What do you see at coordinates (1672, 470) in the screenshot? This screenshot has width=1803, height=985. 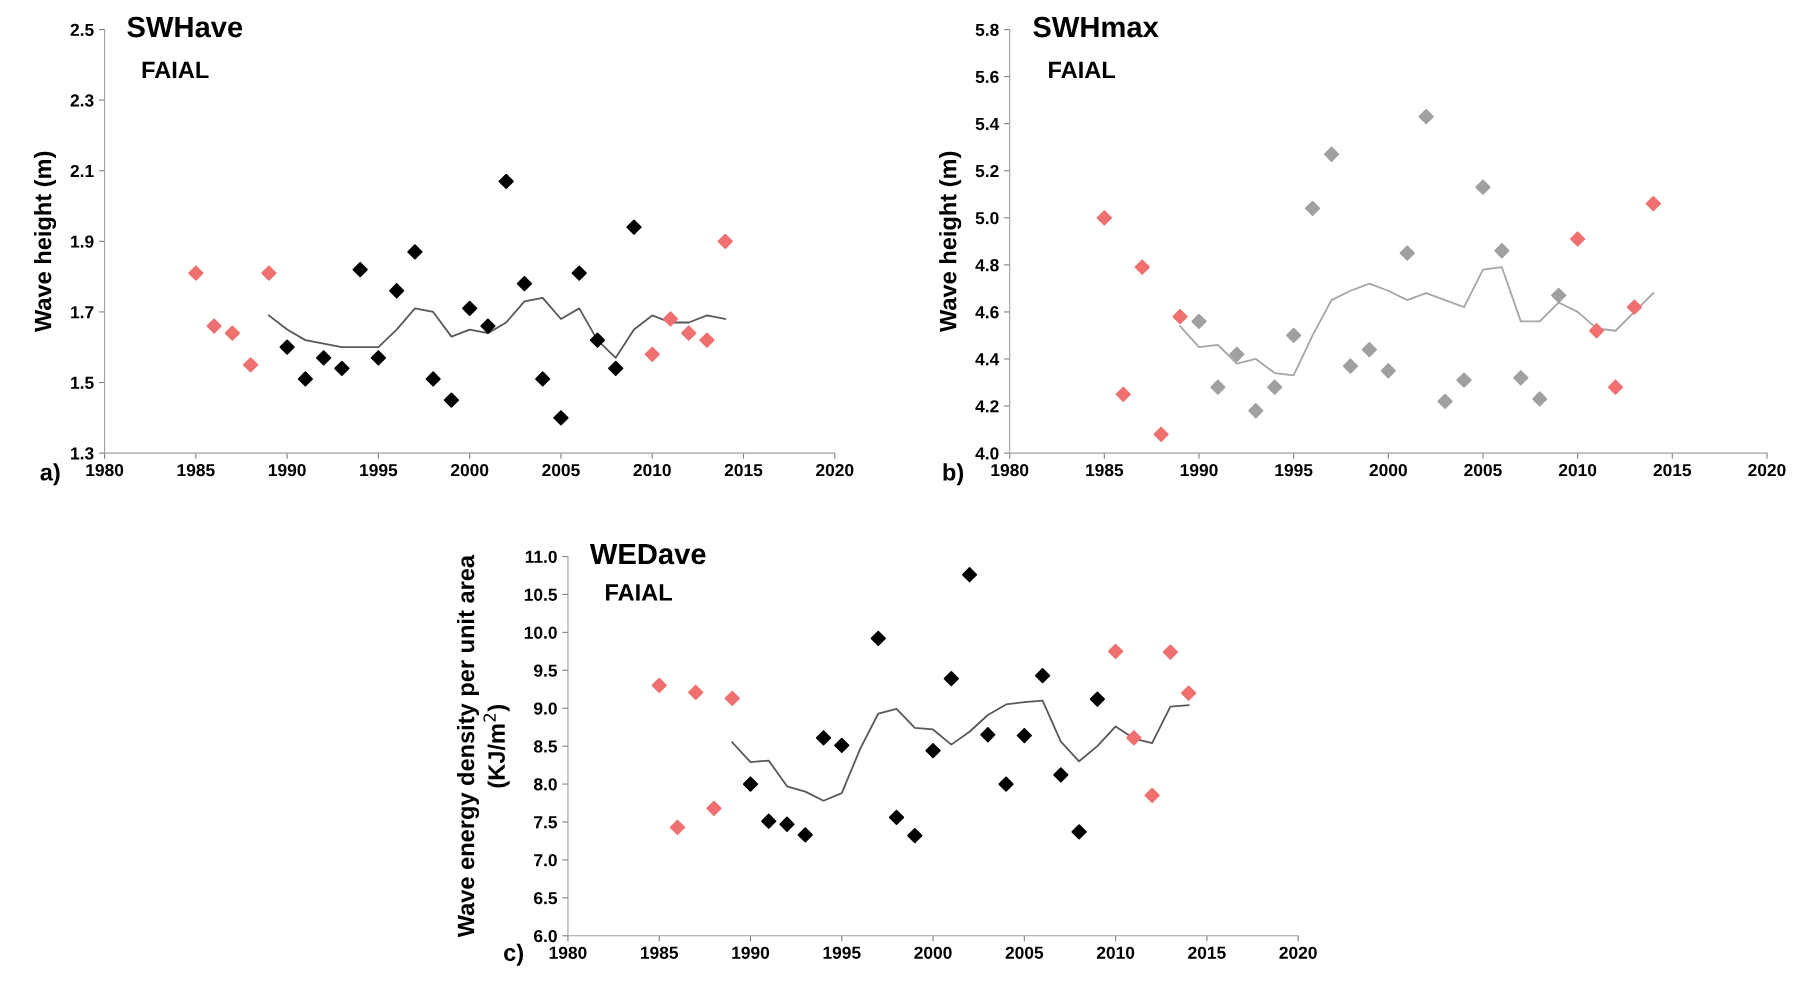 I see `x-tick-label: 2015` at bounding box center [1672, 470].